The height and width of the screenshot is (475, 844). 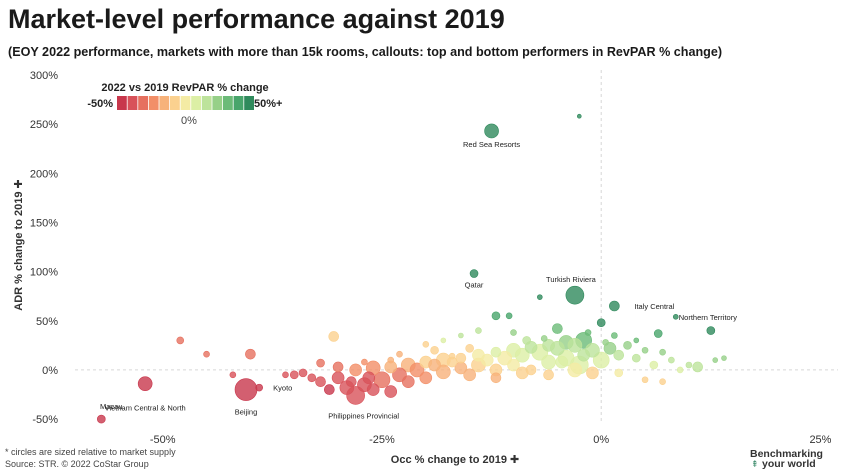 I want to click on callout-label: Philippines Provincial, so click(x=363, y=415).